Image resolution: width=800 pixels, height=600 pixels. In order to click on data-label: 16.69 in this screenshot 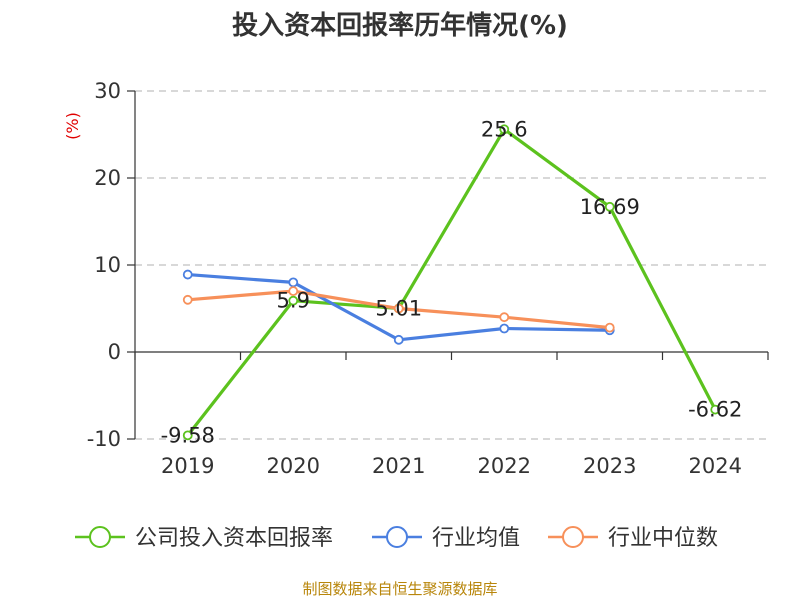, I will do `click(610, 207)`.